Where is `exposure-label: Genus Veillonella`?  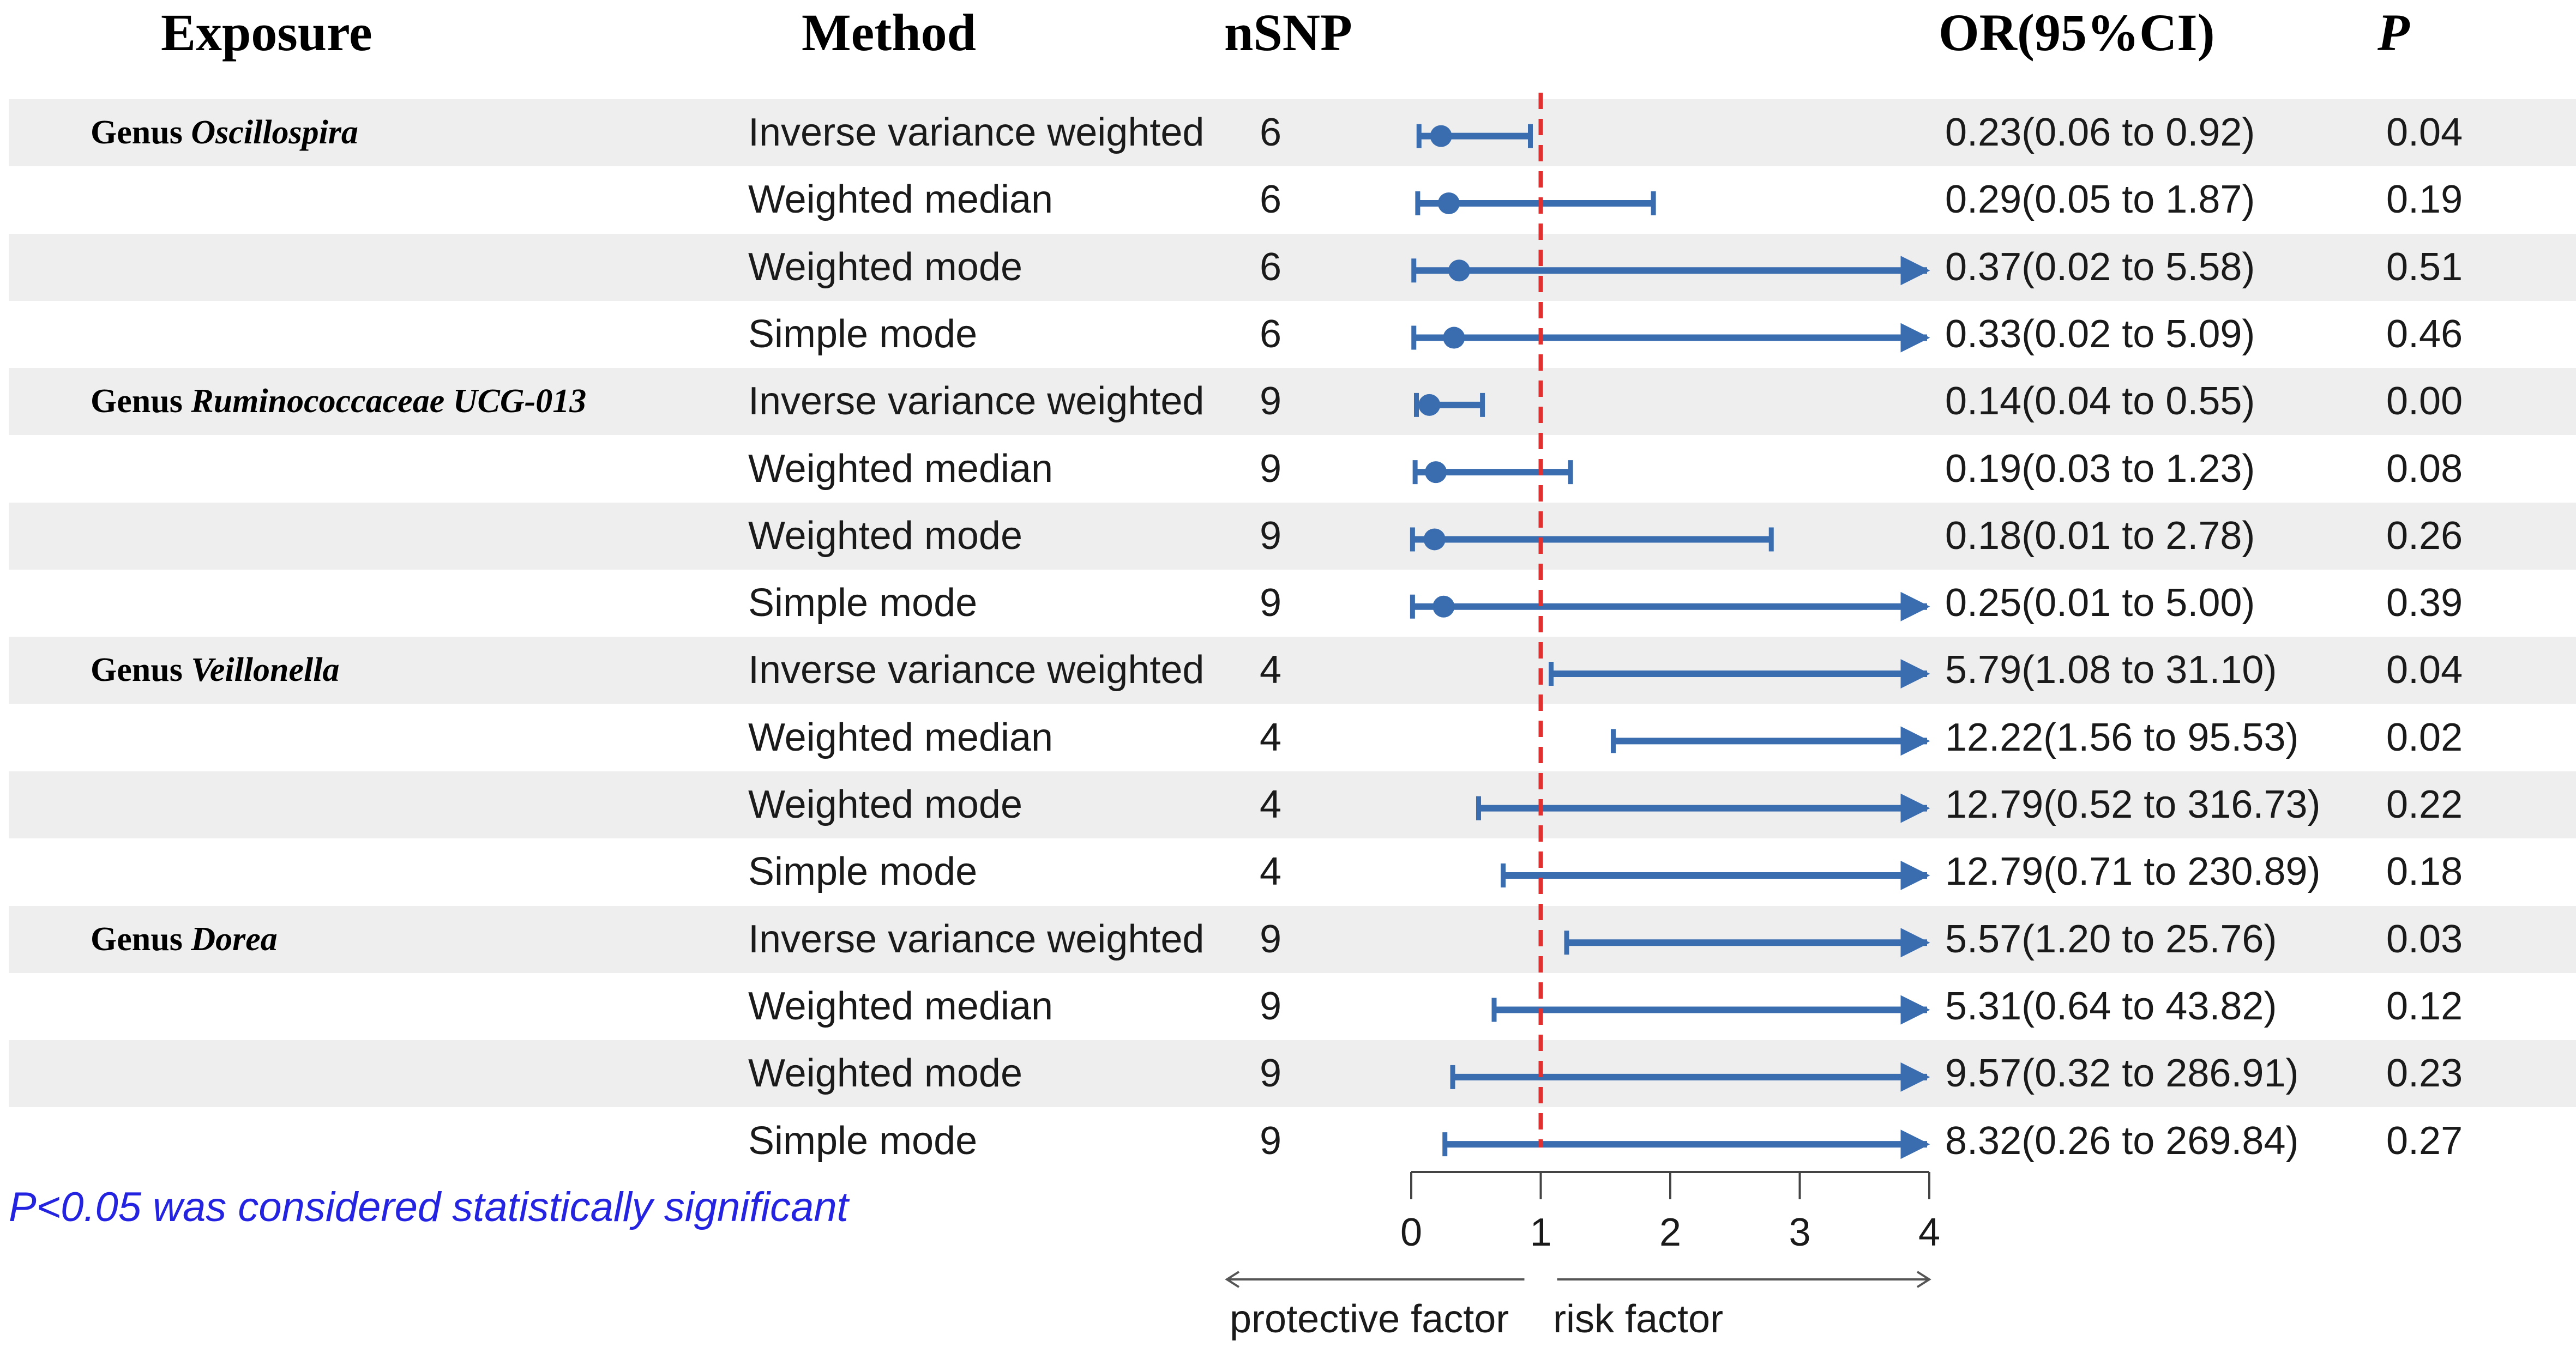
exposure-label: Genus Veillonella is located at coordinates (215, 670).